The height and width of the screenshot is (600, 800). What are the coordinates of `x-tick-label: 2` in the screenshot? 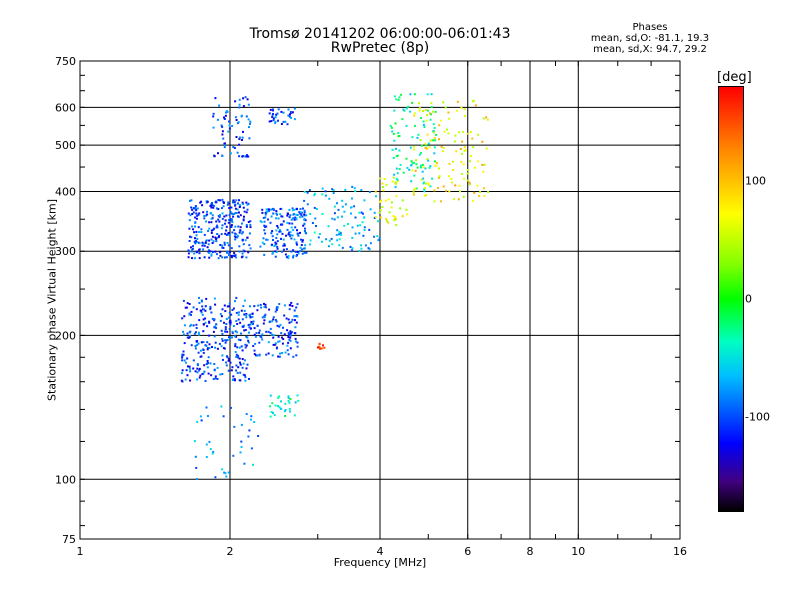 It's located at (230, 551).